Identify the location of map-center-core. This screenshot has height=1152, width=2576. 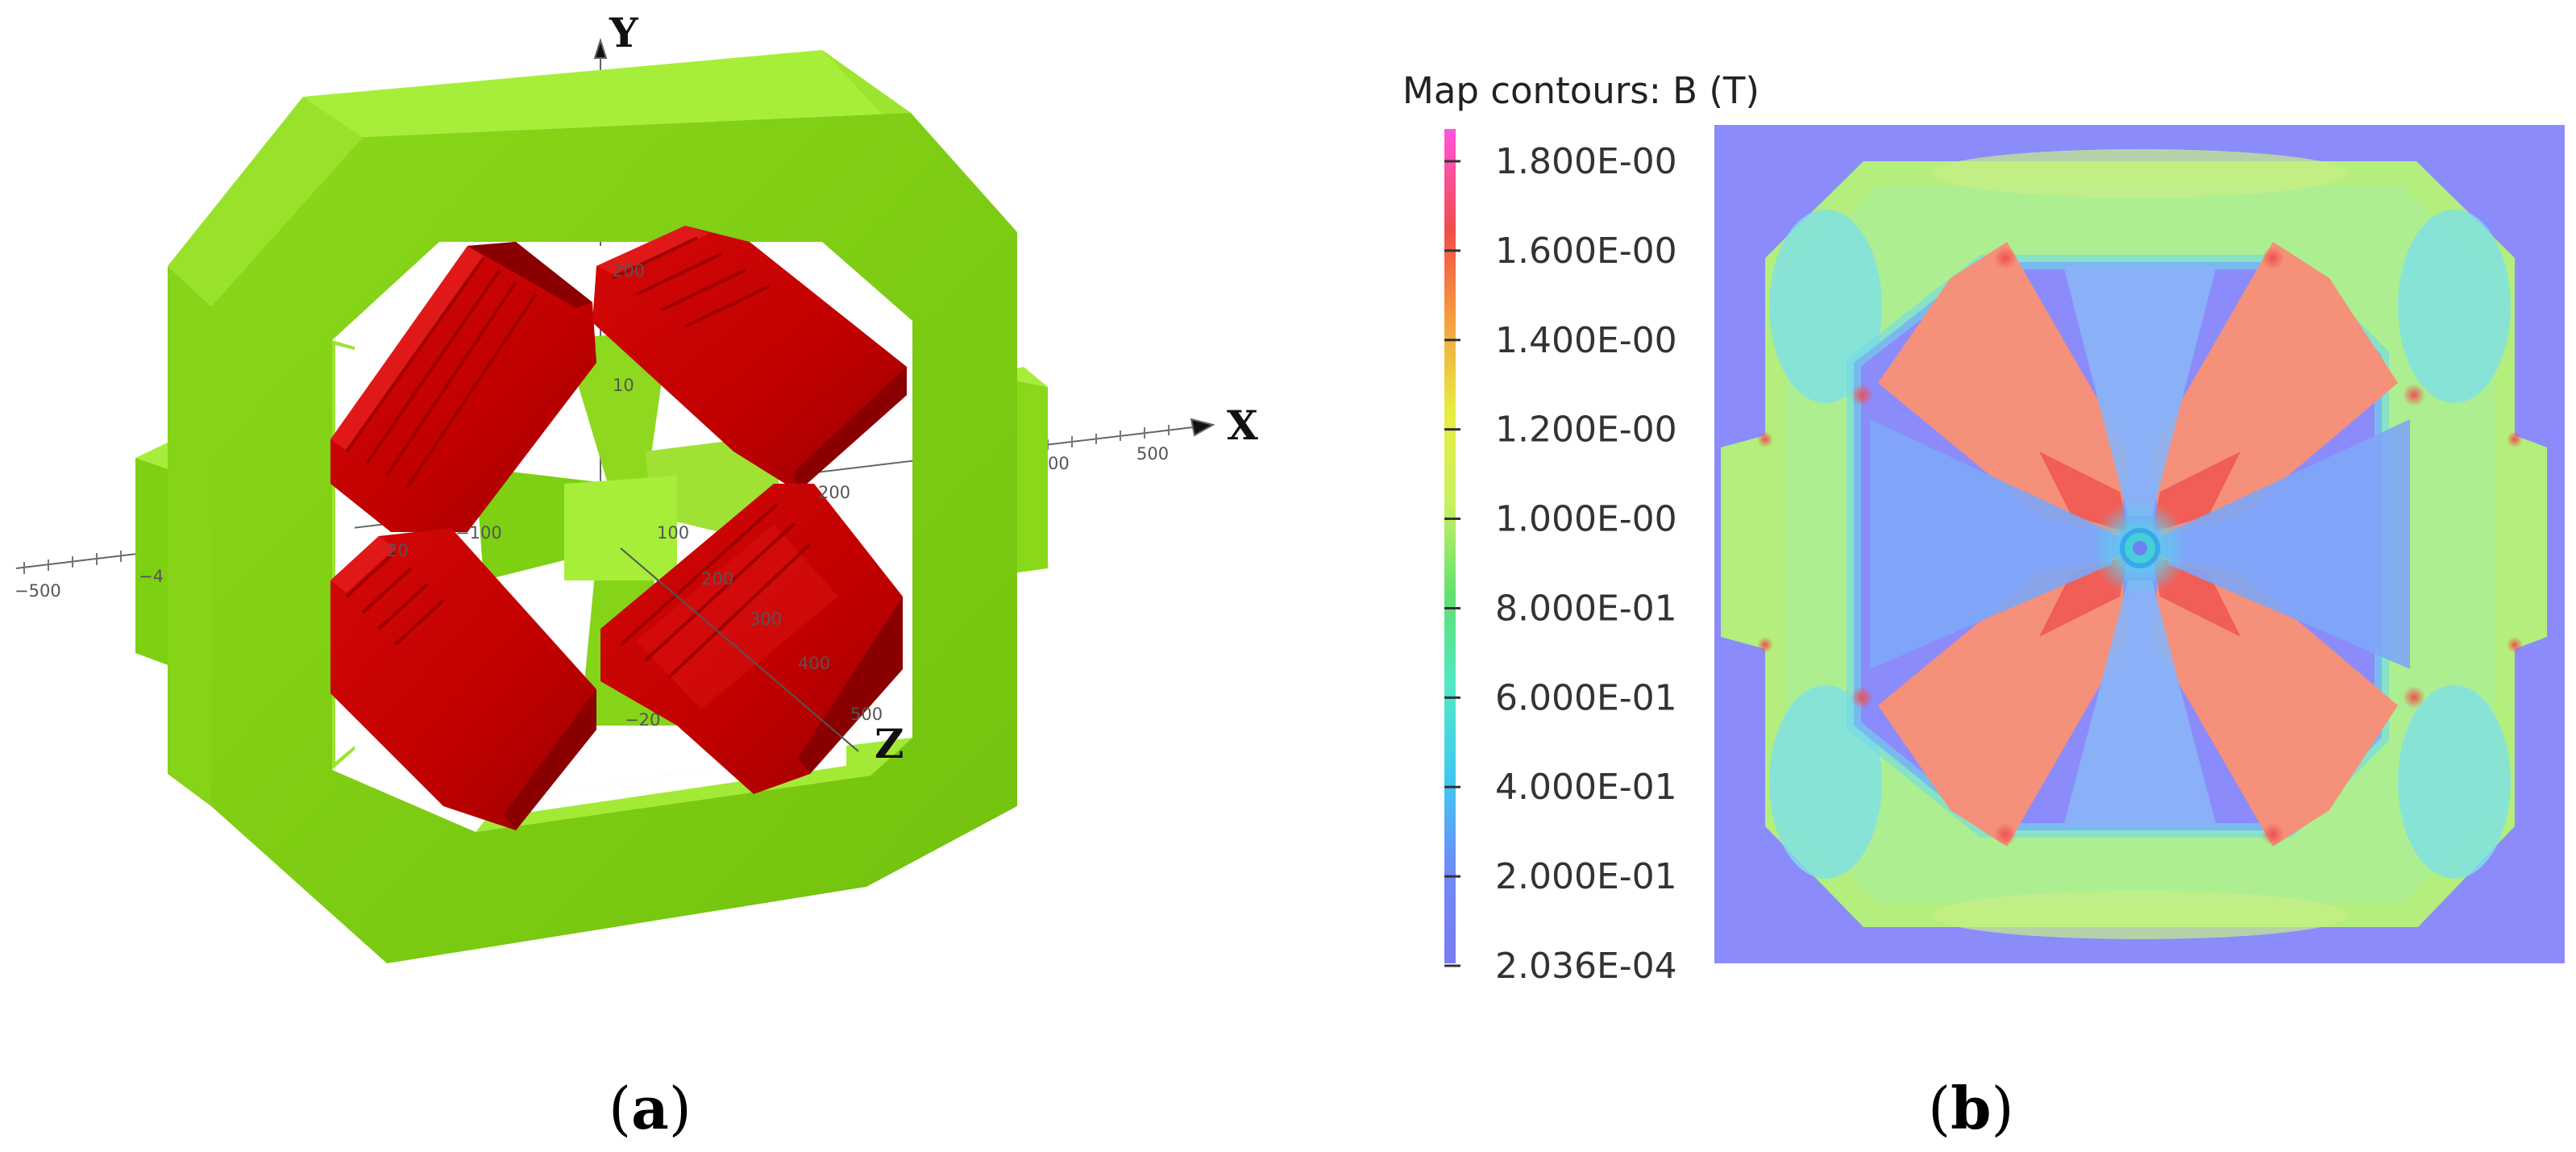
(2140, 548).